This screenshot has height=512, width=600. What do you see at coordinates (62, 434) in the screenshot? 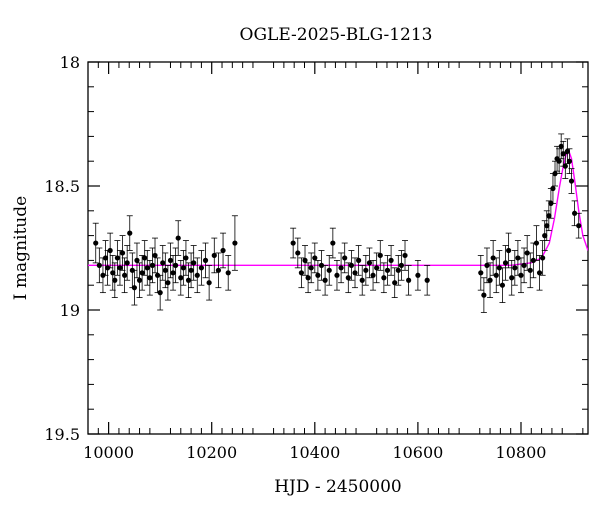
I see `y-tick-label: 19.5` at bounding box center [62, 434].